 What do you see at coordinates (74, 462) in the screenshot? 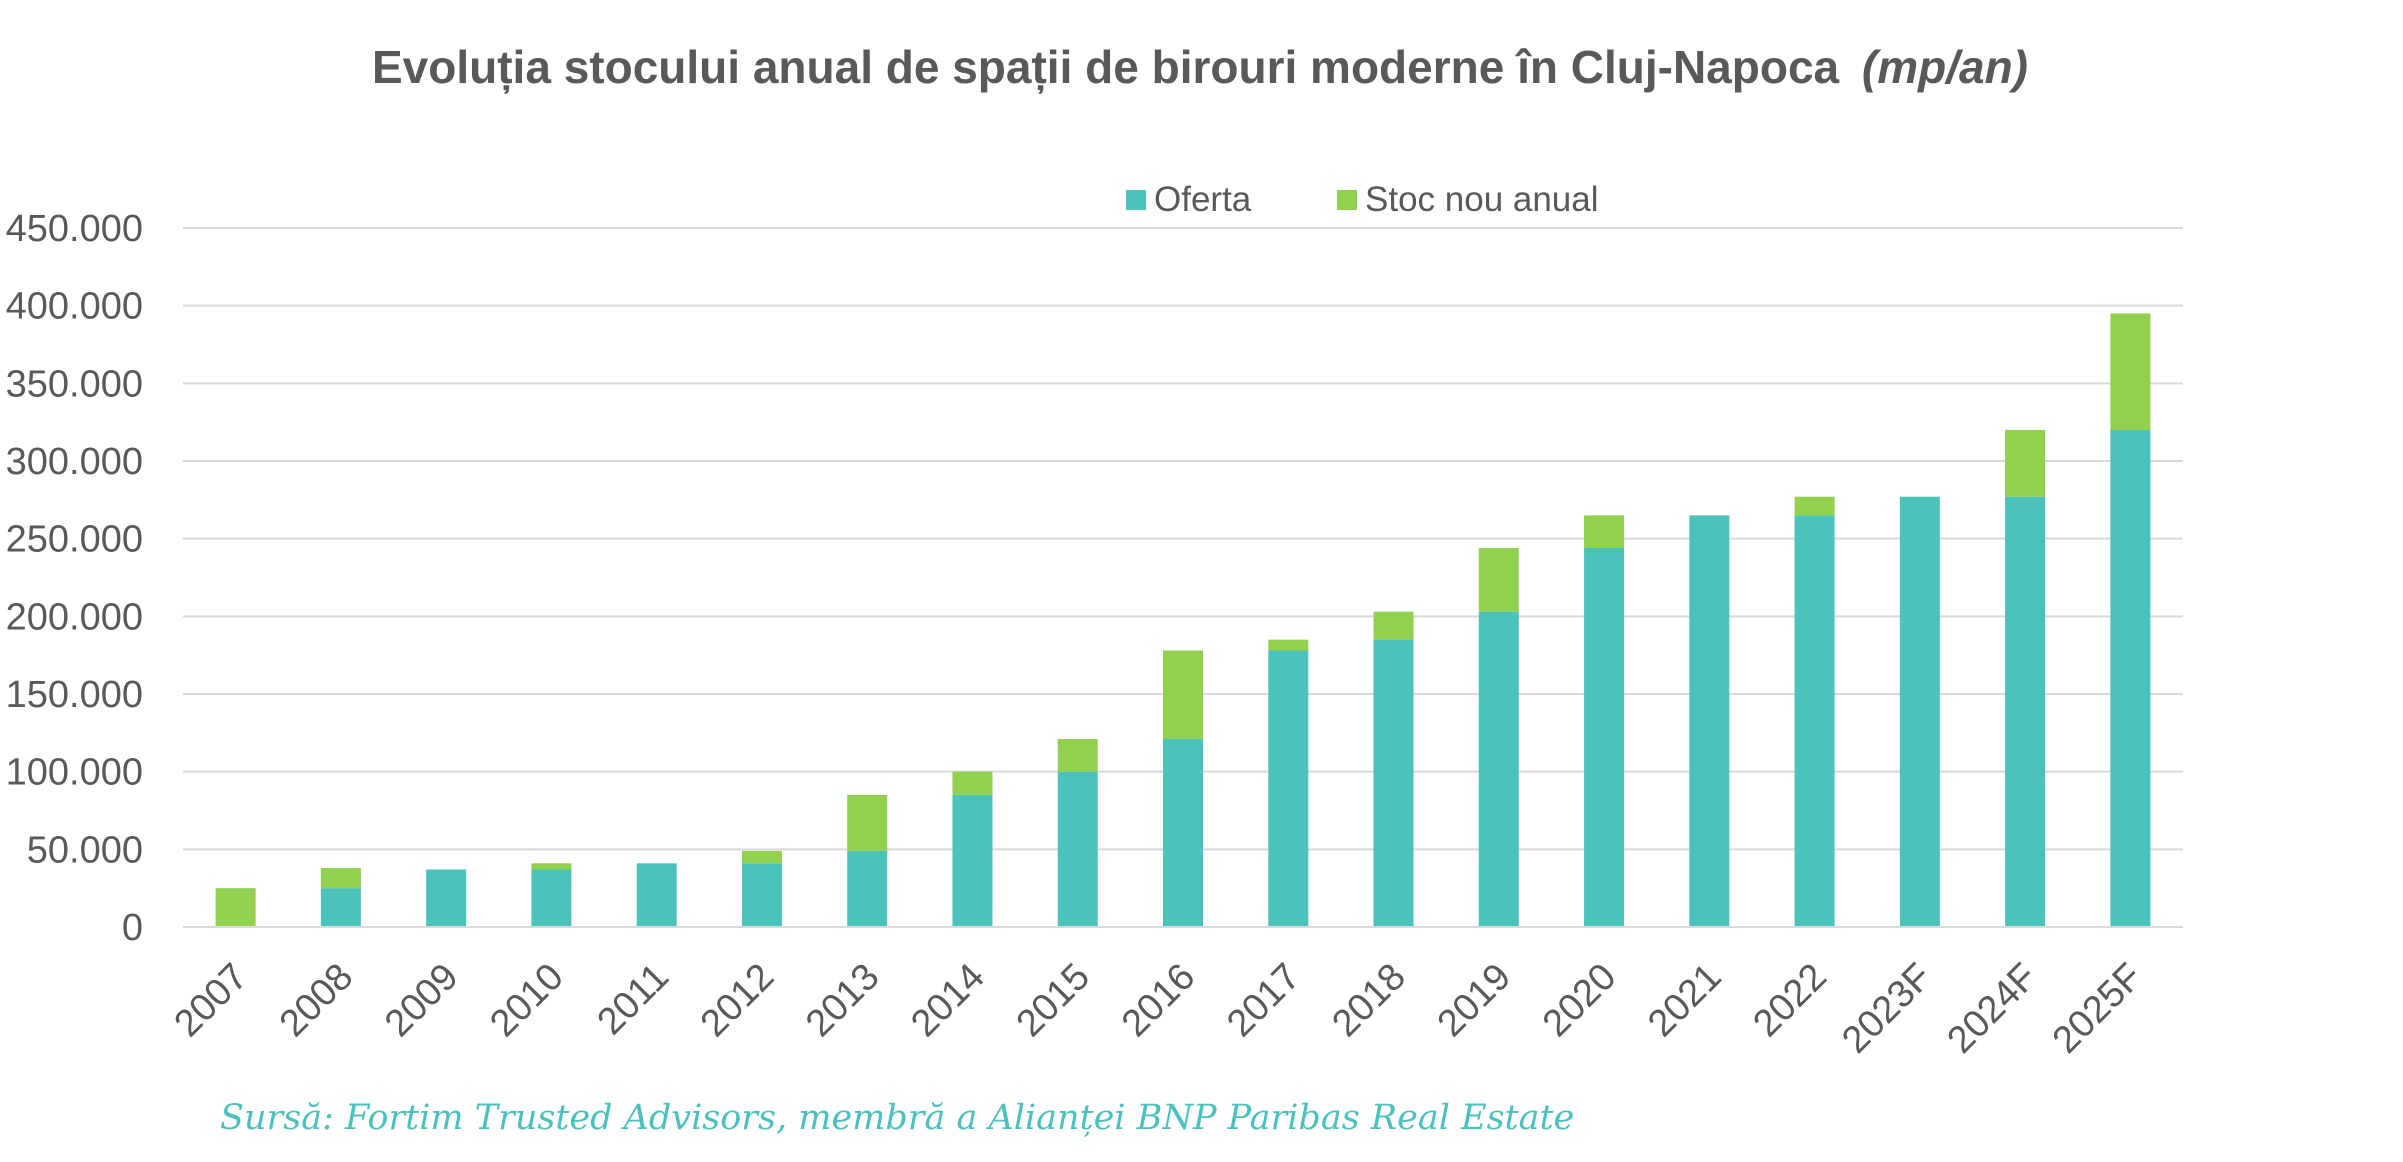
I see `y-tick-label-300-000: 300.000` at bounding box center [74, 462].